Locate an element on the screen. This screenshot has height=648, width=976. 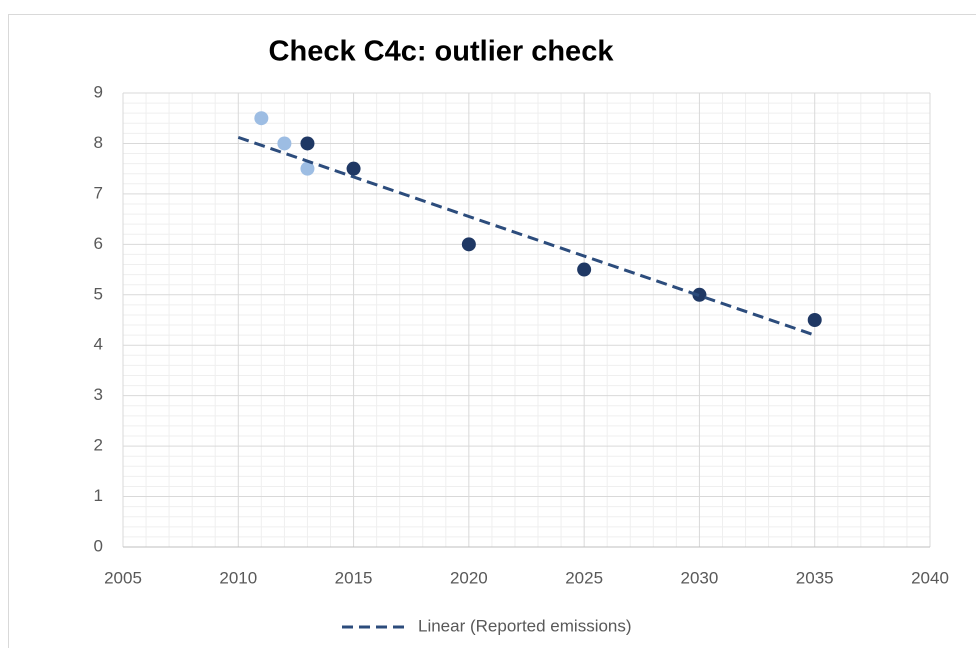
y-tick-label: 7 is located at coordinates (98, 192).